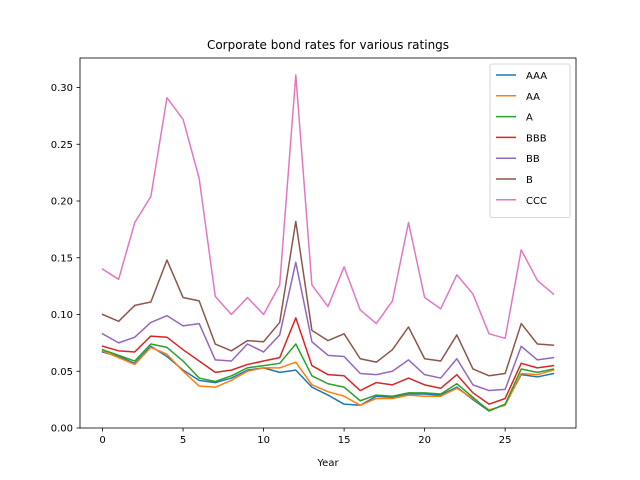 This screenshot has height=480, width=640. Describe the element at coordinates (62, 429) in the screenshot. I see `y-tick-label: 0.00` at that location.